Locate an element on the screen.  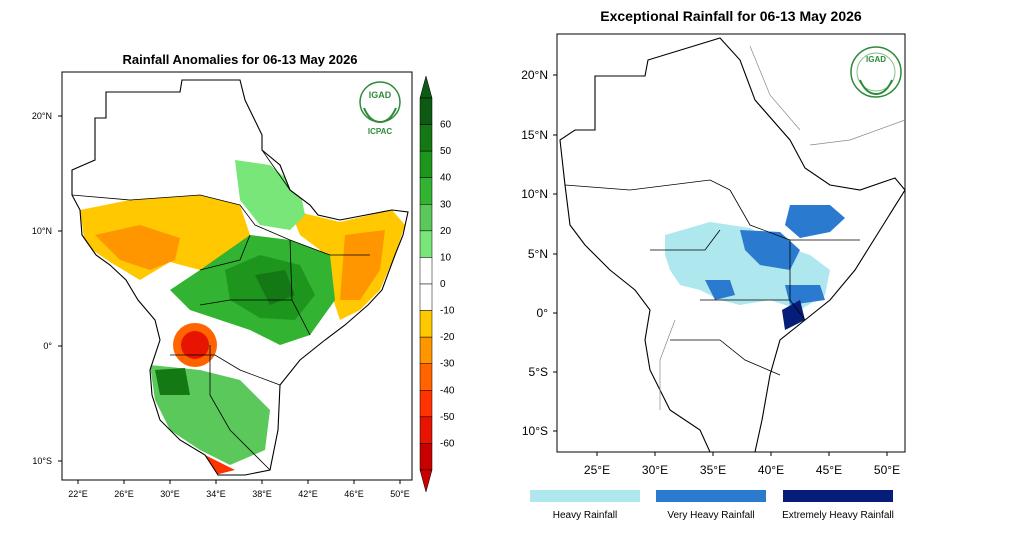
right-map-title: Exceptional Rainfall for 06-13 May 2026 is located at coordinates (731, 16).